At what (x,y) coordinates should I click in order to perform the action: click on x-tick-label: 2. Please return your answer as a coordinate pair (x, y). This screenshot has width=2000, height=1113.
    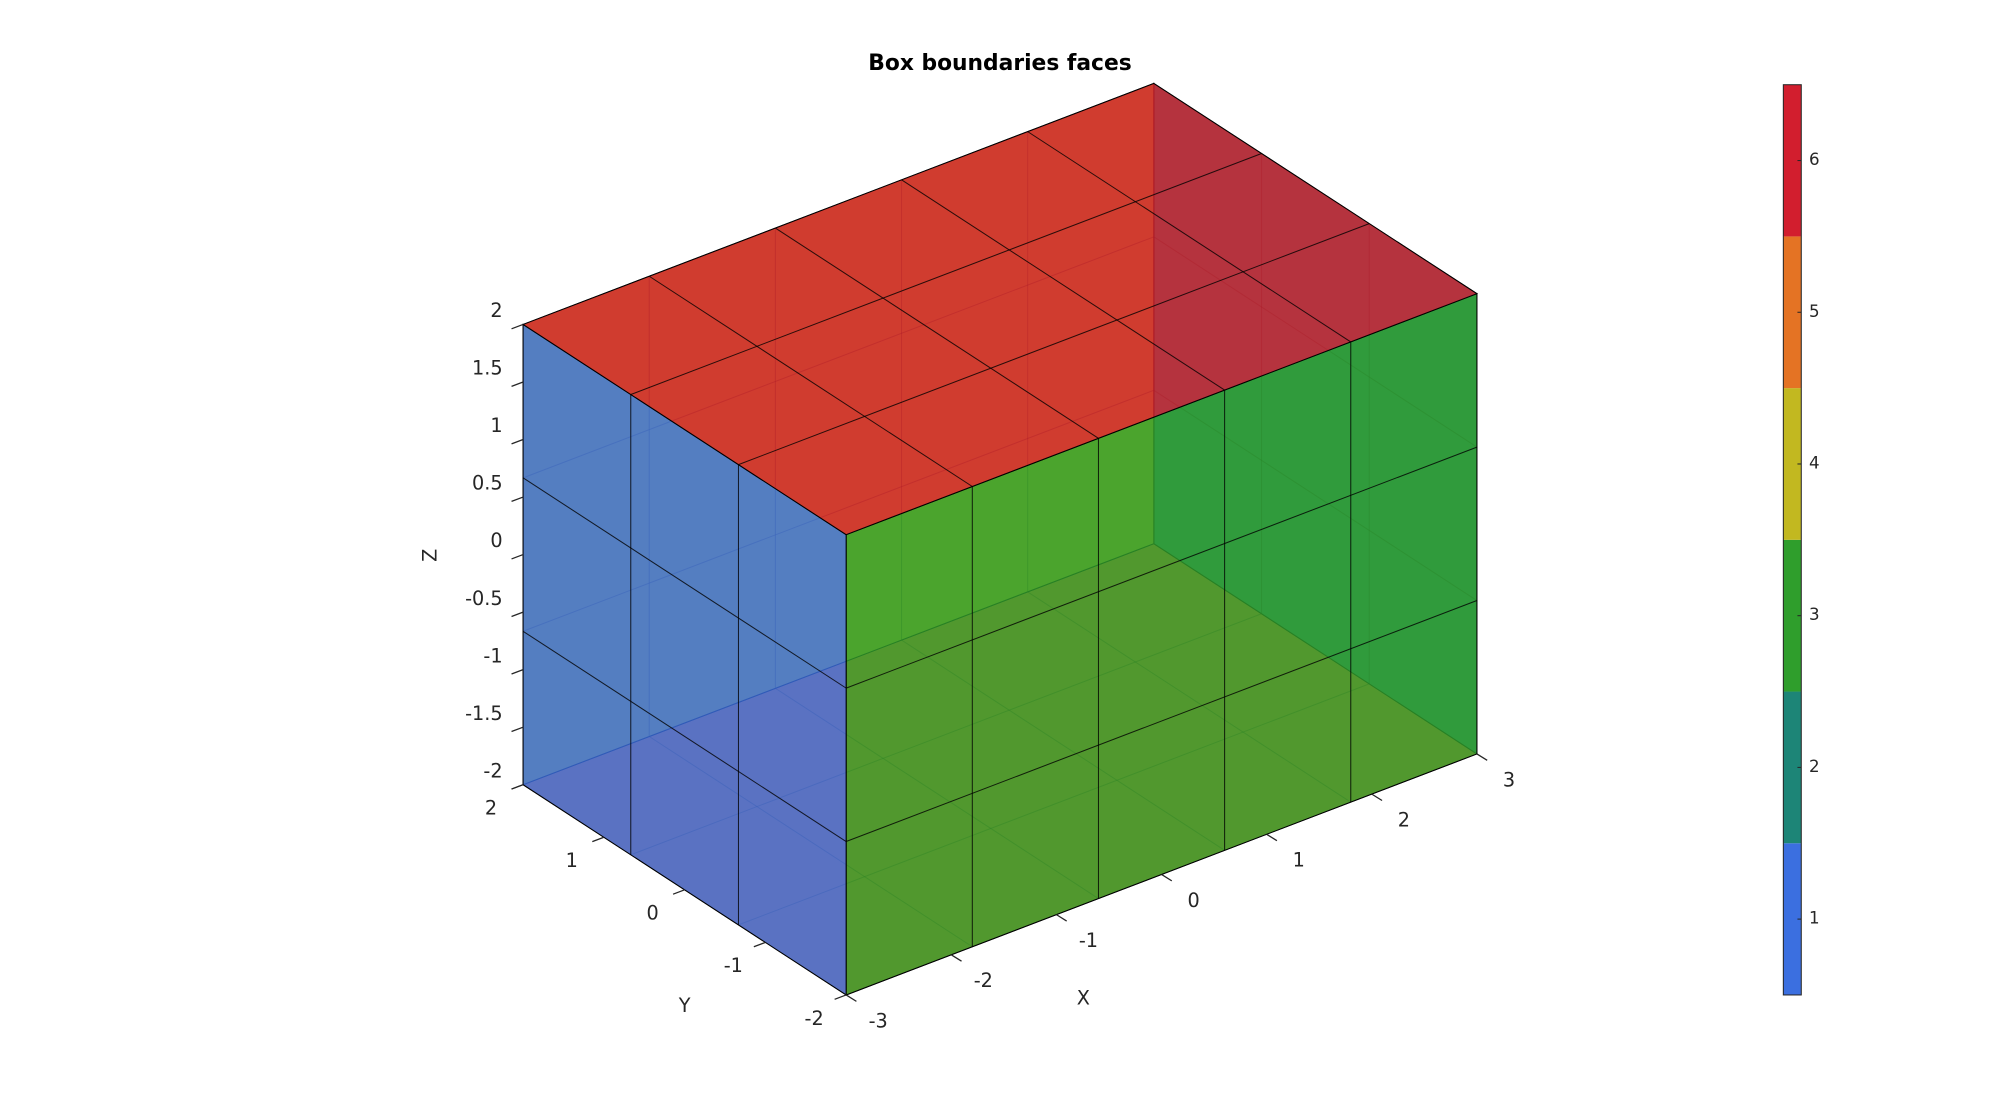
    Looking at the image, I should click on (1404, 820).